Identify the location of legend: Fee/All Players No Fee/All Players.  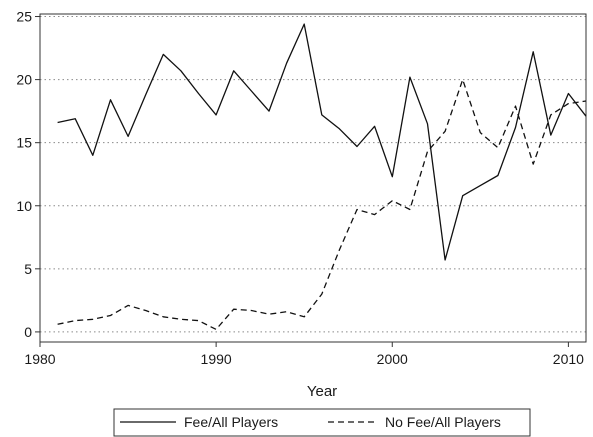
(322, 422).